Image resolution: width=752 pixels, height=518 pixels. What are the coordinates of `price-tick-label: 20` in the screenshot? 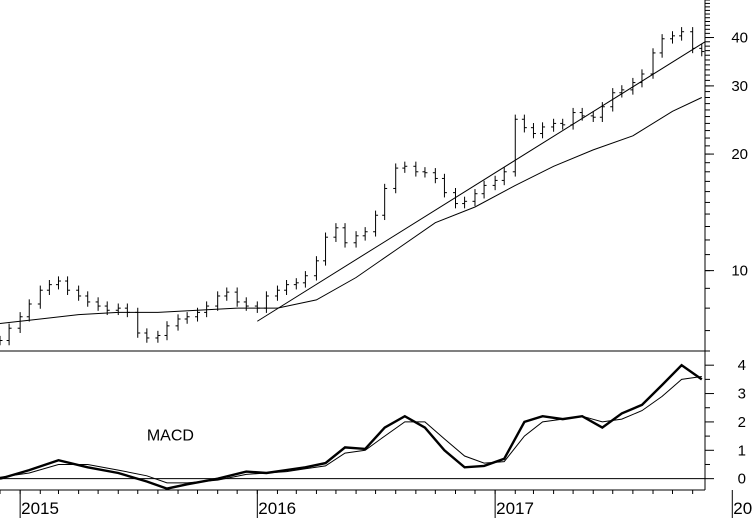 It's located at (739, 154).